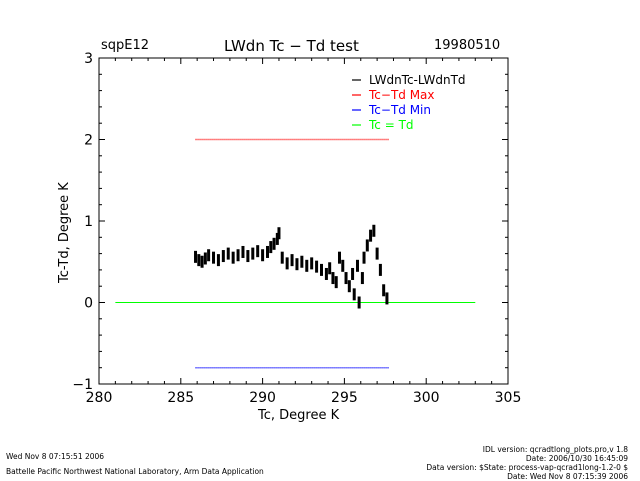  What do you see at coordinates (555, 449) in the screenshot?
I see `footer-idl-version: IDL version: qcradtlong_plots.pro,v 1.8` at bounding box center [555, 449].